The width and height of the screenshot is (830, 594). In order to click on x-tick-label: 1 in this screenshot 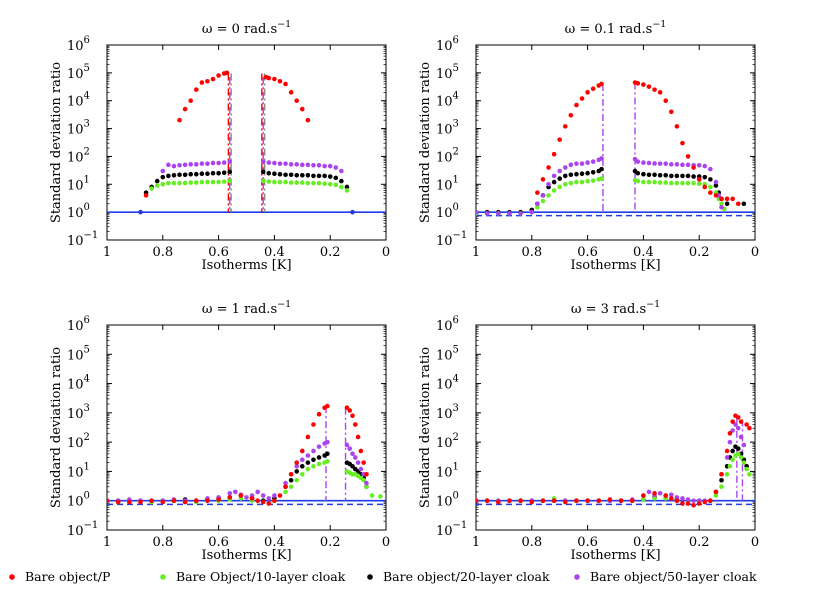, I will do `click(107, 252)`.